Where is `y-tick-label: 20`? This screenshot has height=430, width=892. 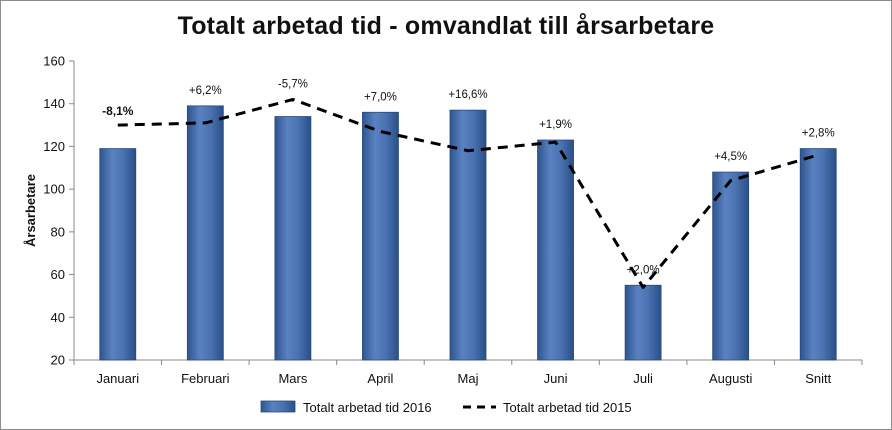 y-tick-label: 20 is located at coordinates (58, 360).